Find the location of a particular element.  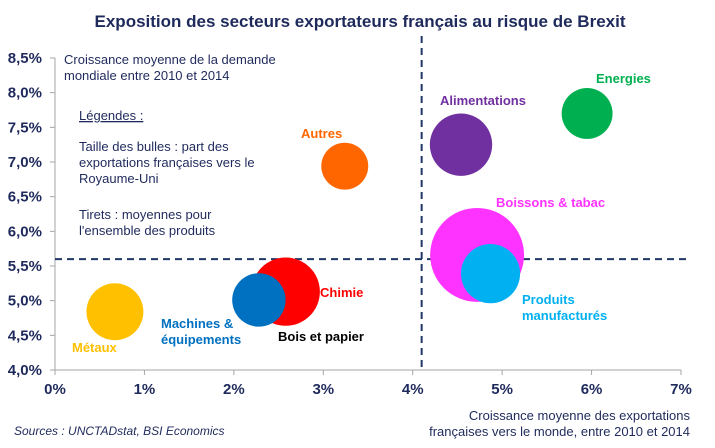

x-tick-label: 4% is located at coordinates (413, 389).